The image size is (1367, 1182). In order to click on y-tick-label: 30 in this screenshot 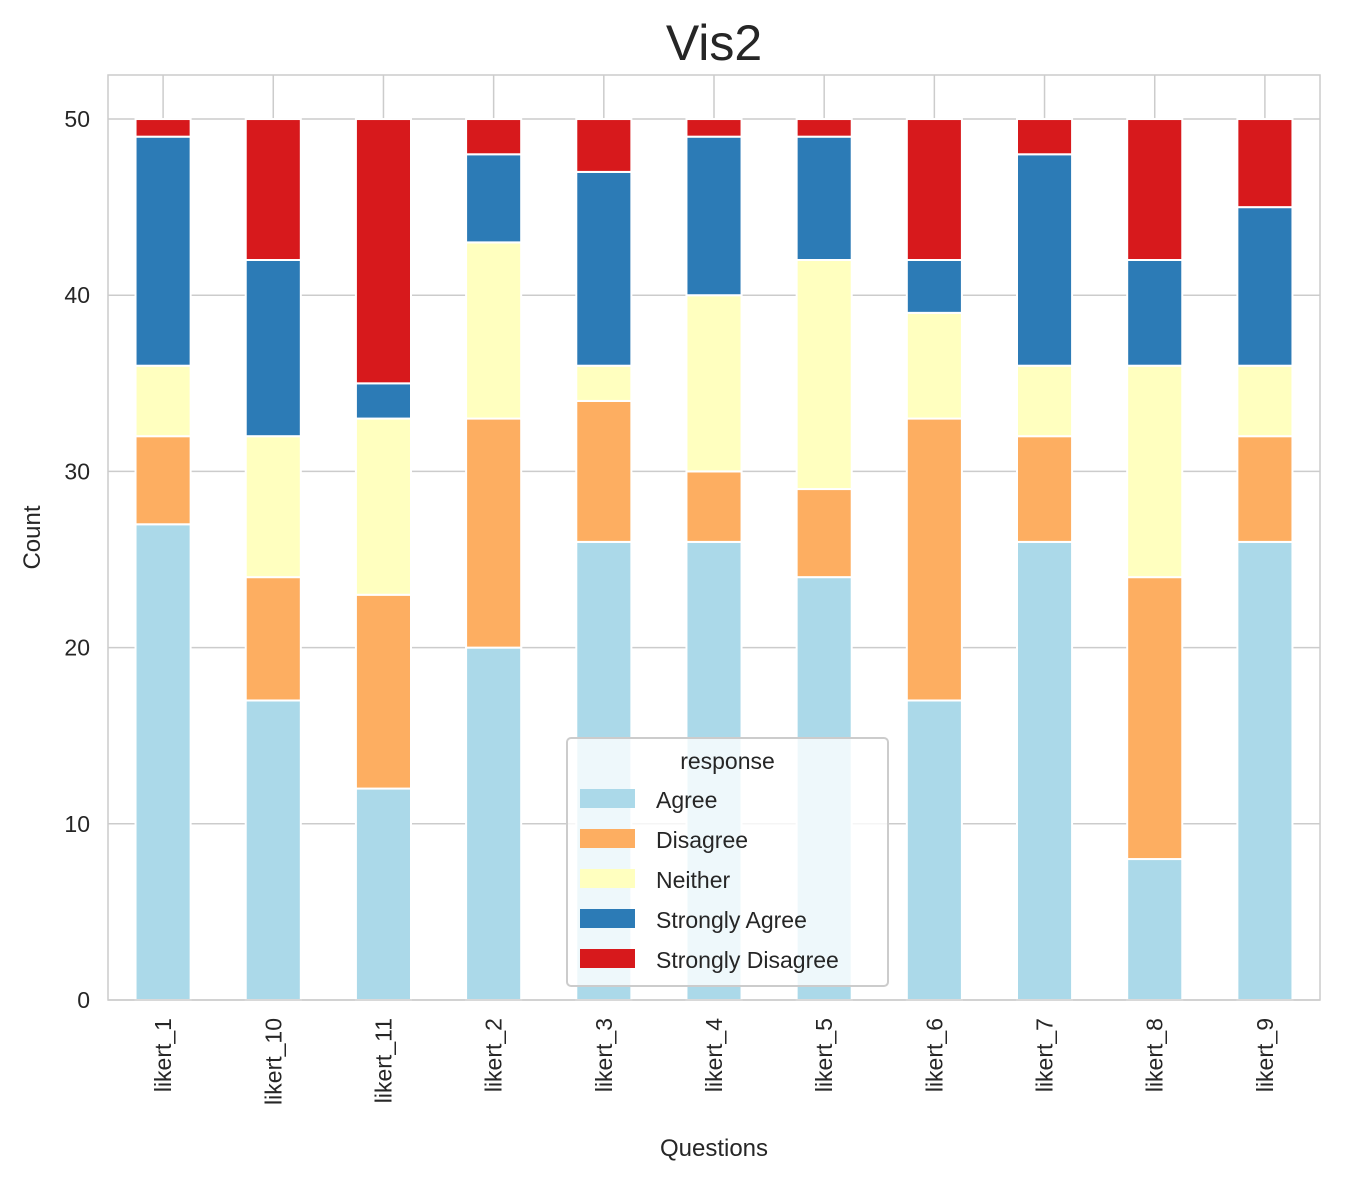, I will do `click(77, 471)`.